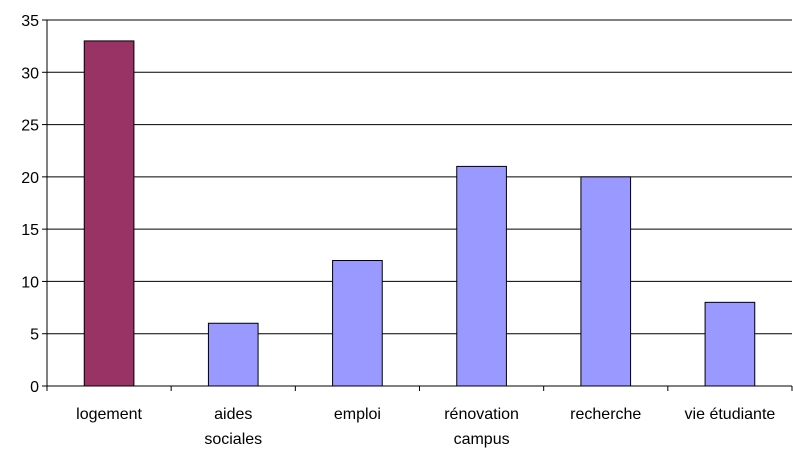  I want to click on y-tick-label: 0, so click(34, 387).